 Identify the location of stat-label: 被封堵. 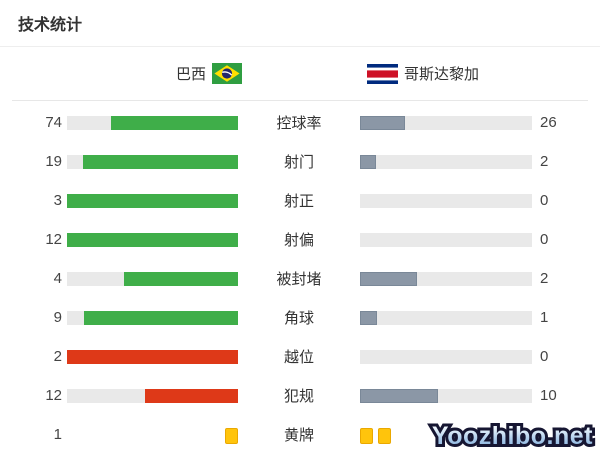
(299, 279).